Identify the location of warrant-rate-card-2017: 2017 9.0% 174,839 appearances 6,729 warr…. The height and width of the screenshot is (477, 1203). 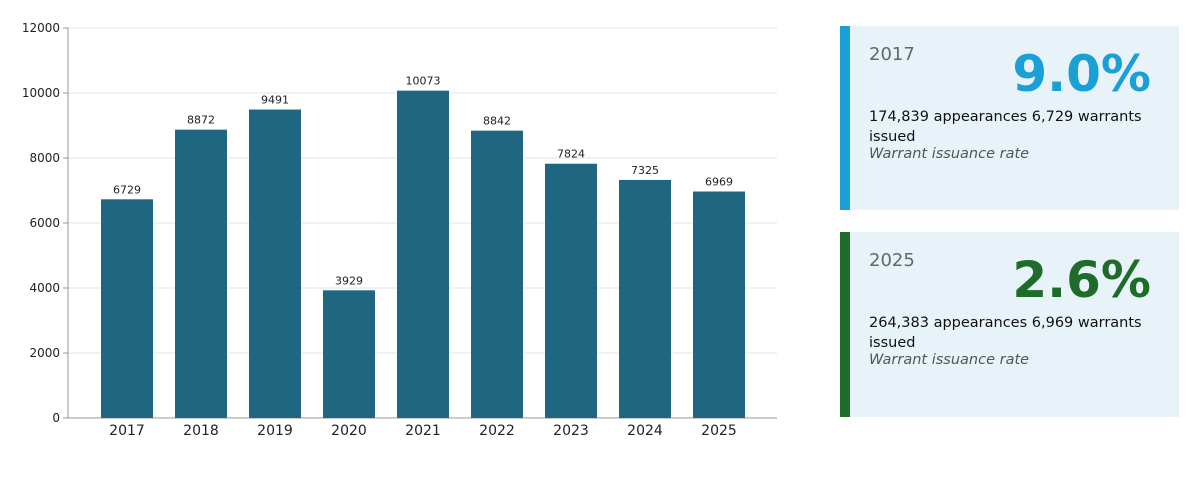
(1009, 118).